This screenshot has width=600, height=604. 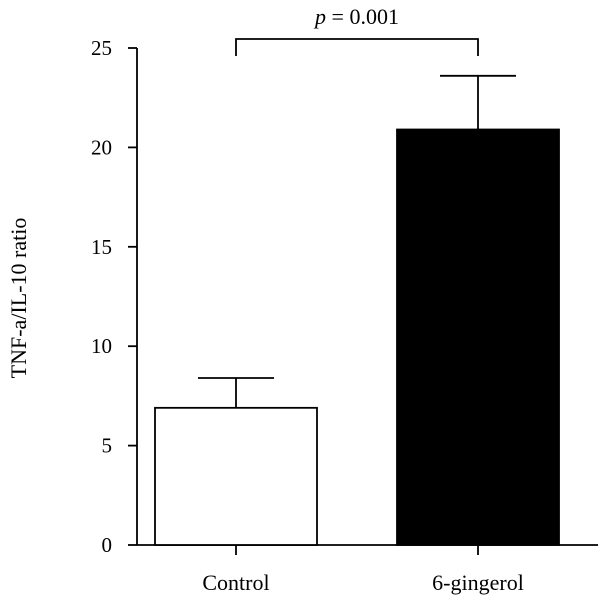 I want to click on p-value-text: = 0.001, so click(x=362, y=16).